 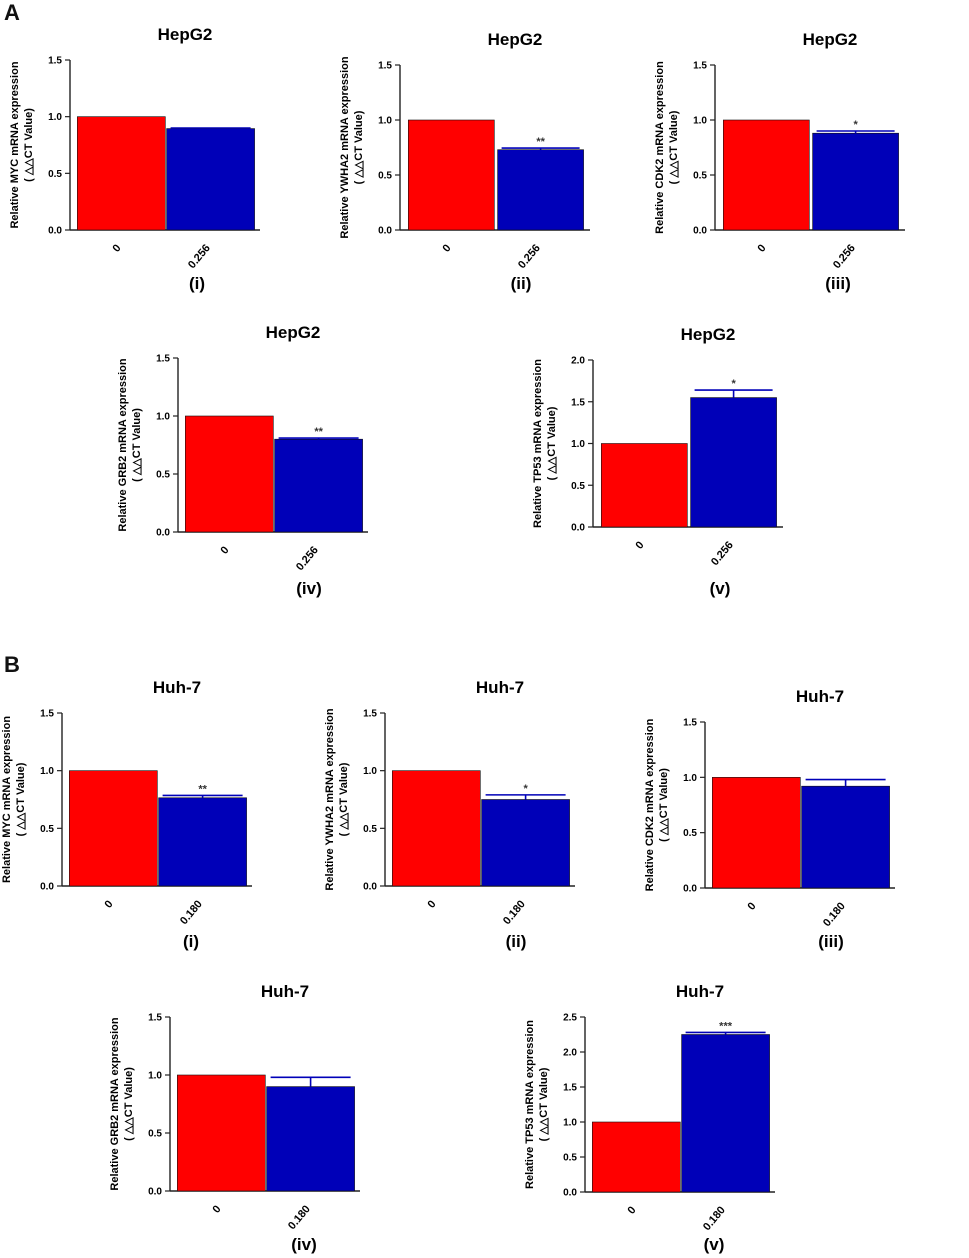 What do you see at coordinates (7, 799) in the screenshot?
I see `y-axis-label: Relative MYC mRNA expression` at bounding box center [7, 799].